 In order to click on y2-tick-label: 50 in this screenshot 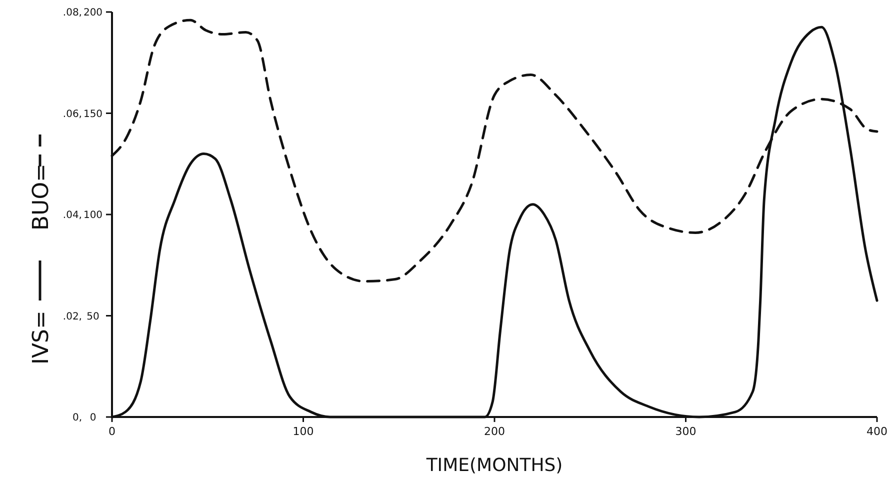, I will do `click(93, 316)`.